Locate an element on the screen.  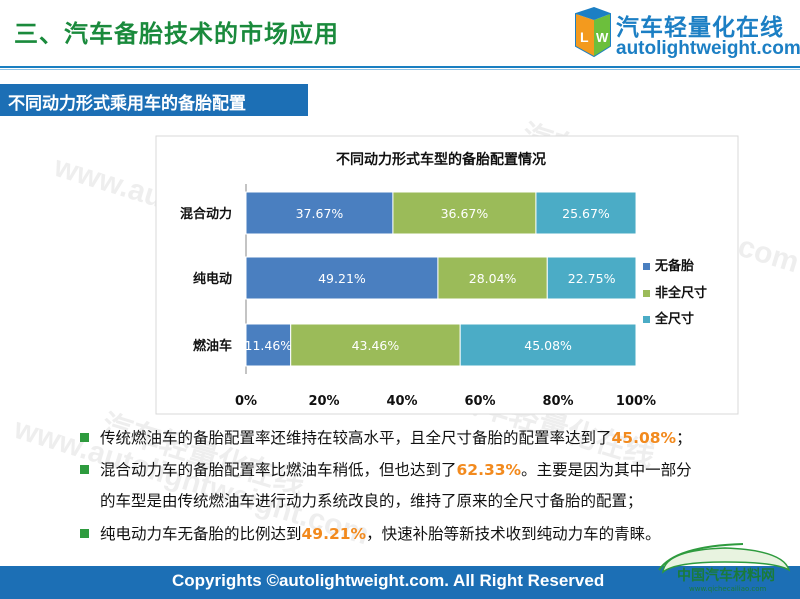
data-label: 45.08% is located at coordinates (548, 345).